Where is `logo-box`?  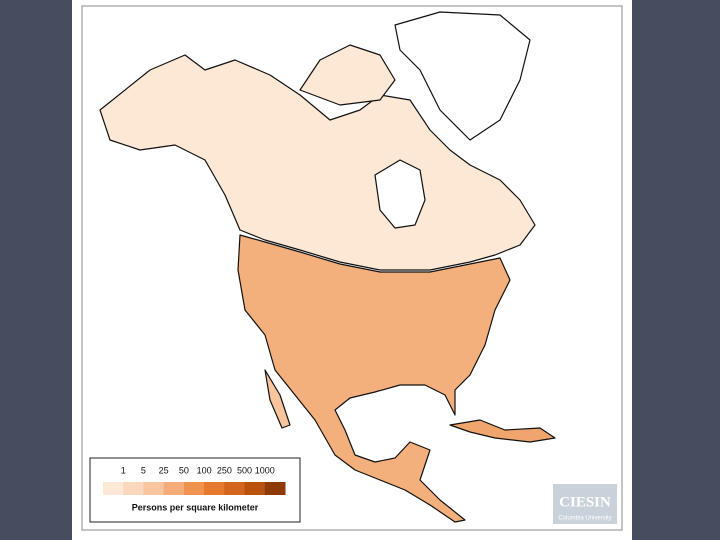
logo-box is located at coordinates (585, 504).